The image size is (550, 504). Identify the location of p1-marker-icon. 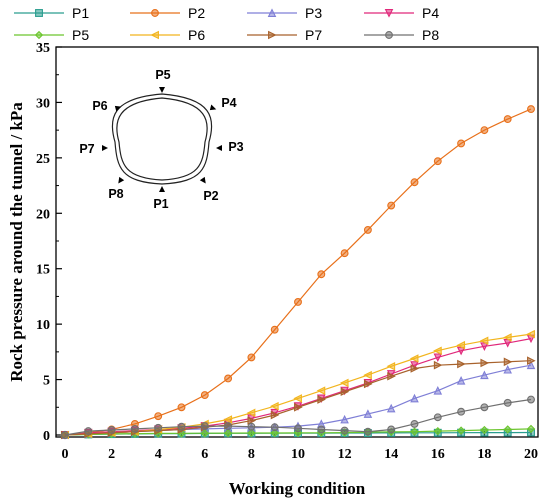
(162, 189).